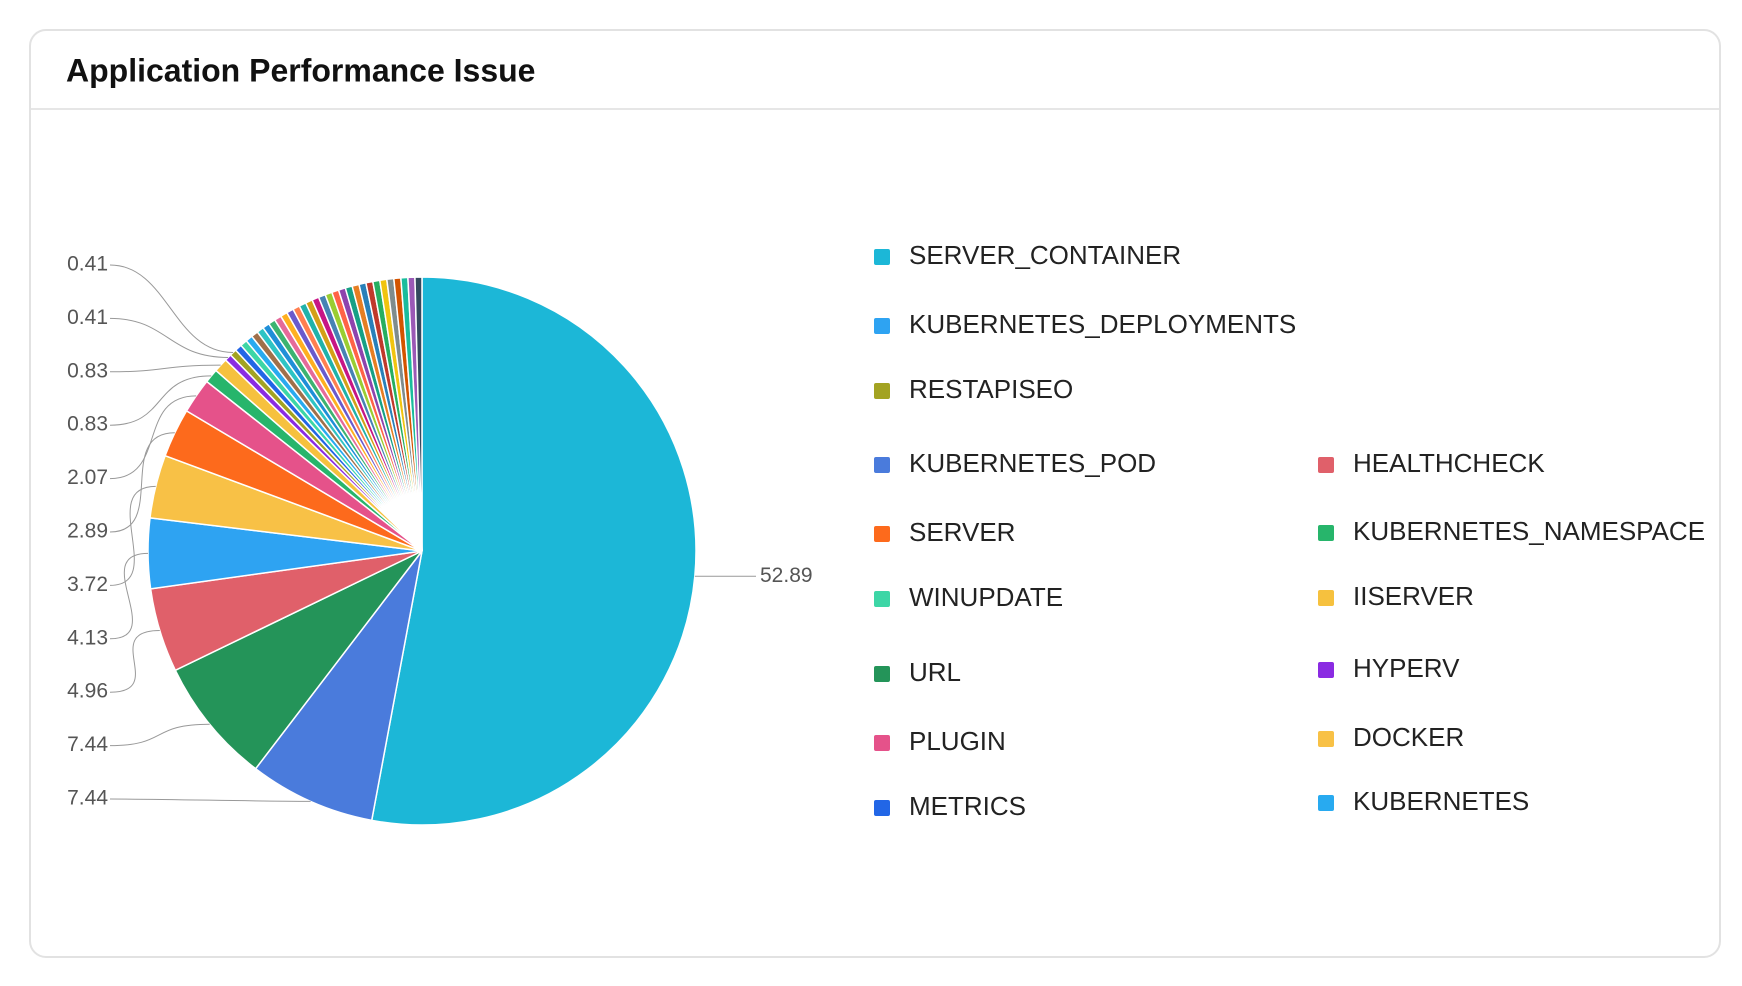  I want to click on legend-label: URL, so click(935, 672).